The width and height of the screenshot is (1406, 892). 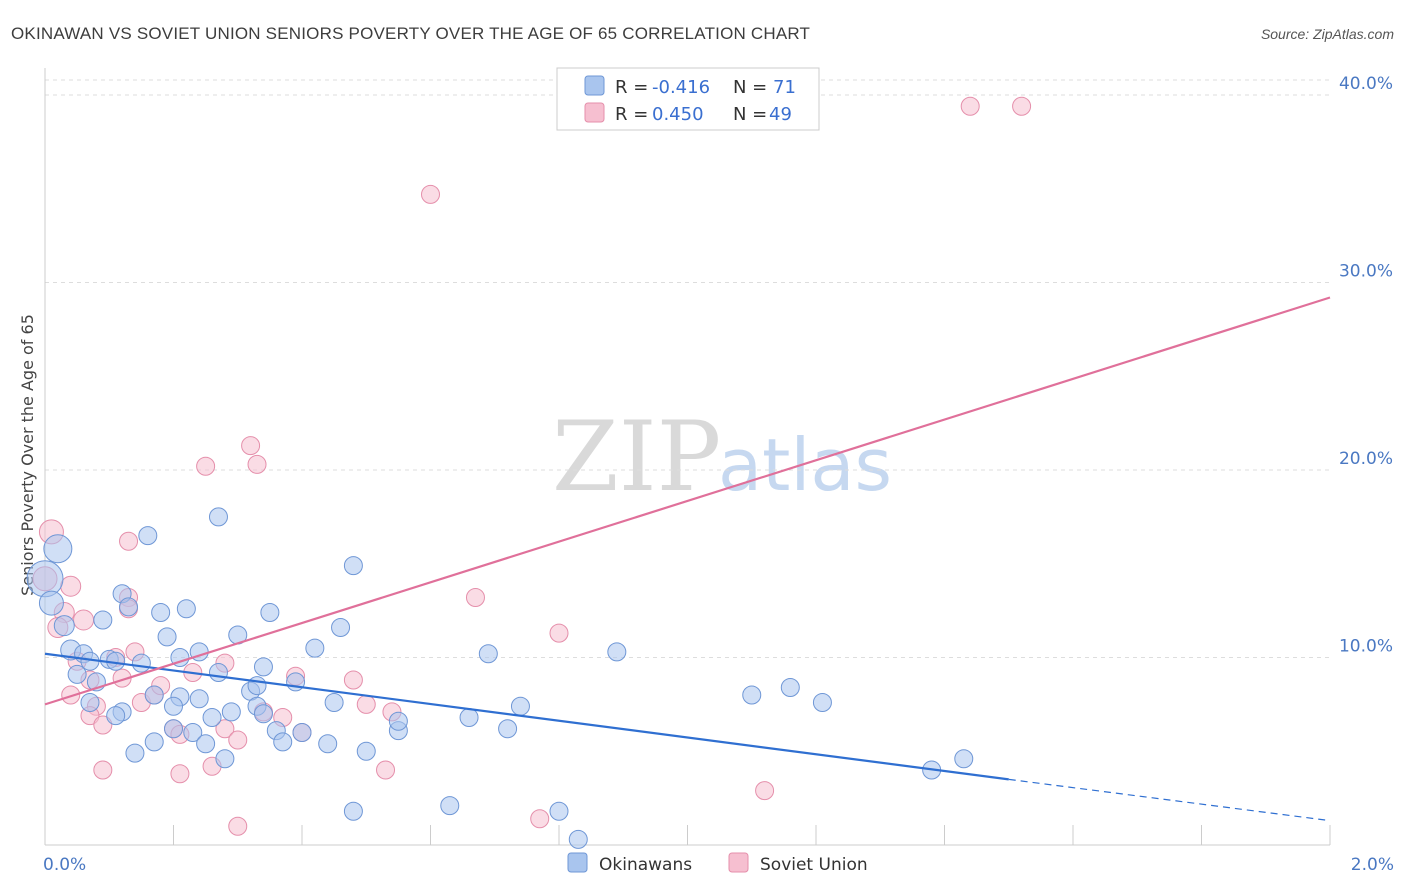 I want to click on x-tick-label-min: 0.0%, so click(x=64, y=865).